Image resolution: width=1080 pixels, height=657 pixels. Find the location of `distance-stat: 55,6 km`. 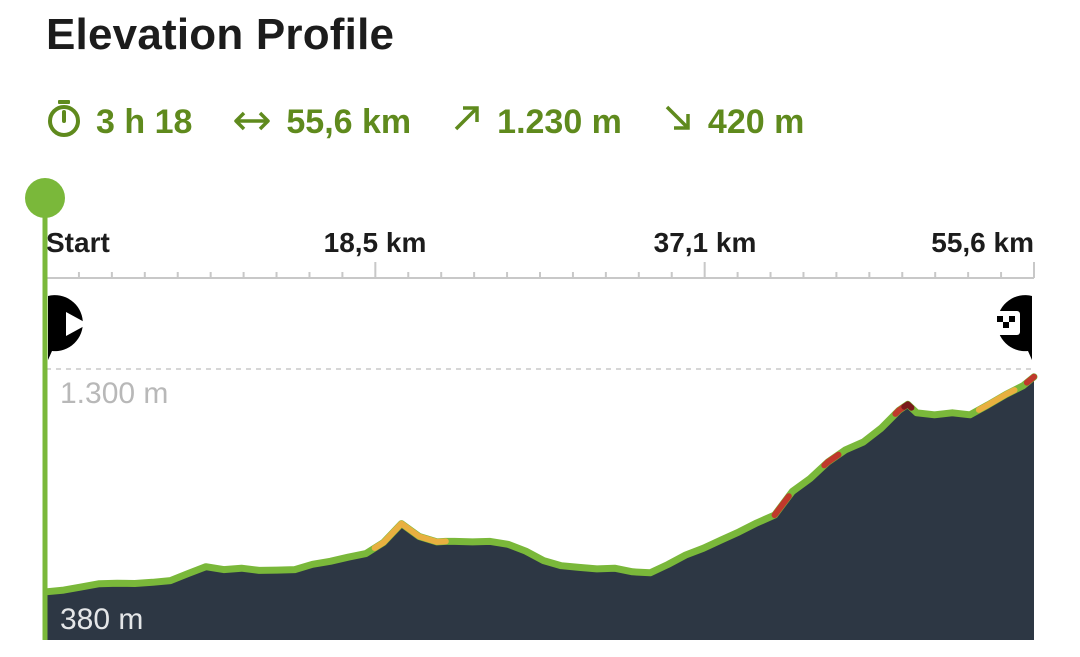

distance-stat: 55,6 km is located at coordinates (321, 122).